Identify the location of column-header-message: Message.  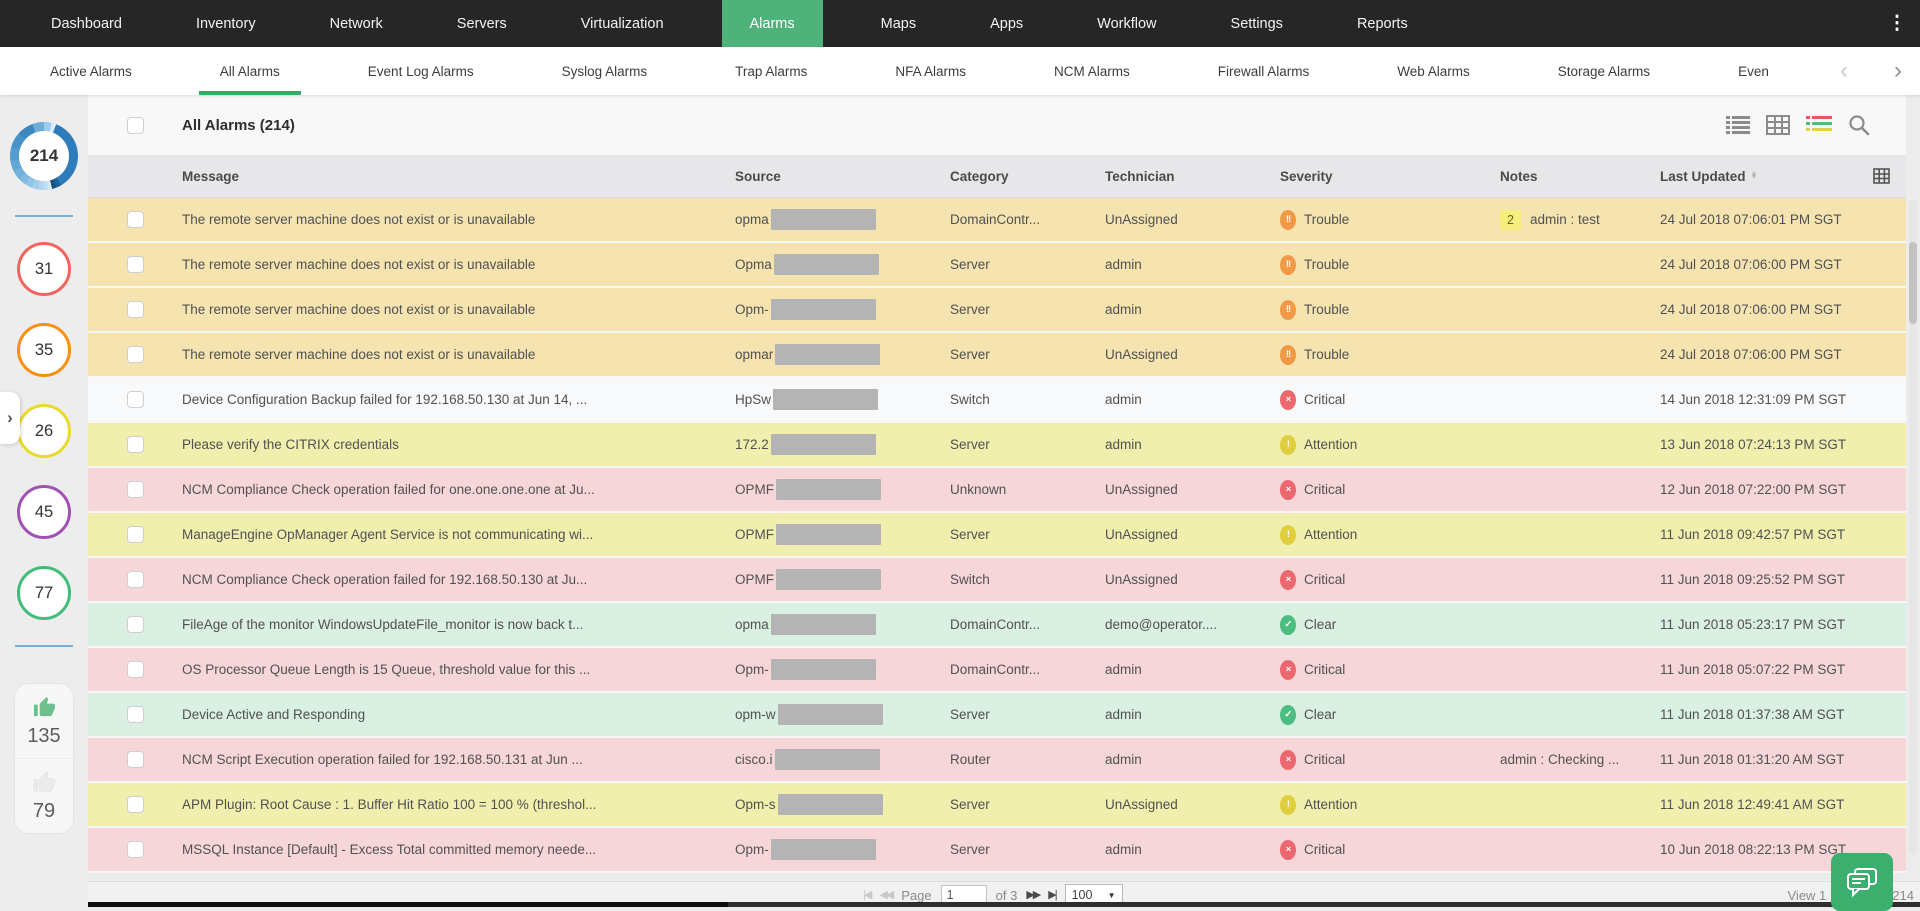
(458, 176).